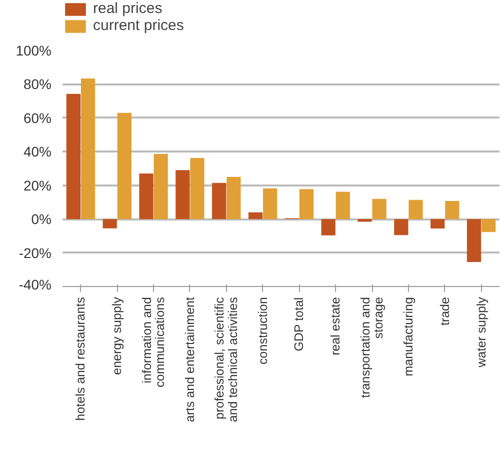 This screenshot has width=501, height=450. I want to click on x-tick-label: manufacturing, so click(408, 336).